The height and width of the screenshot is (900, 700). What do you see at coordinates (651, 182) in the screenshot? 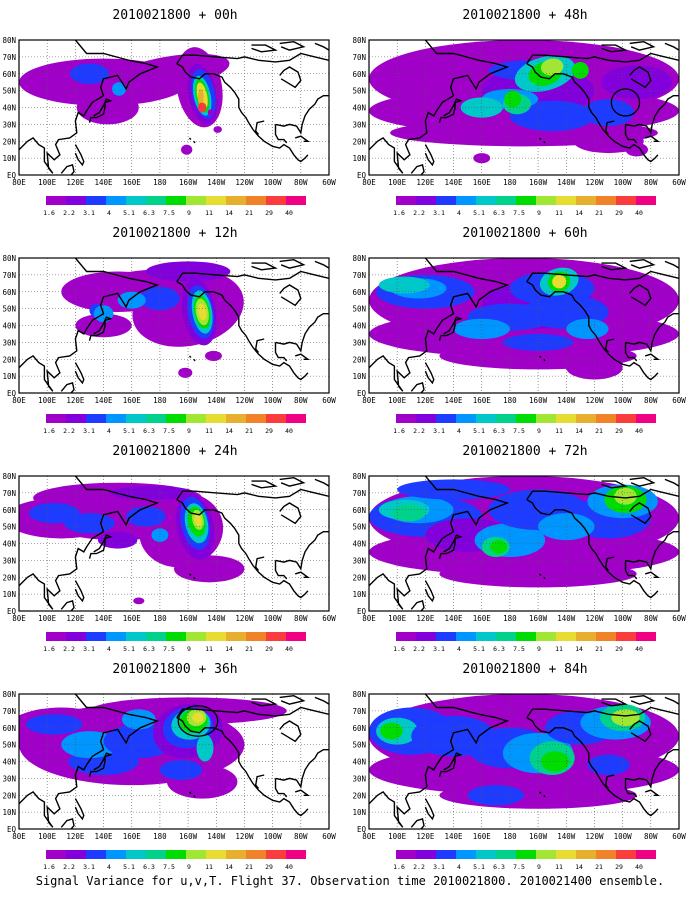
I see `lon-tick-label: 80W` at bounding box center [651, 182].